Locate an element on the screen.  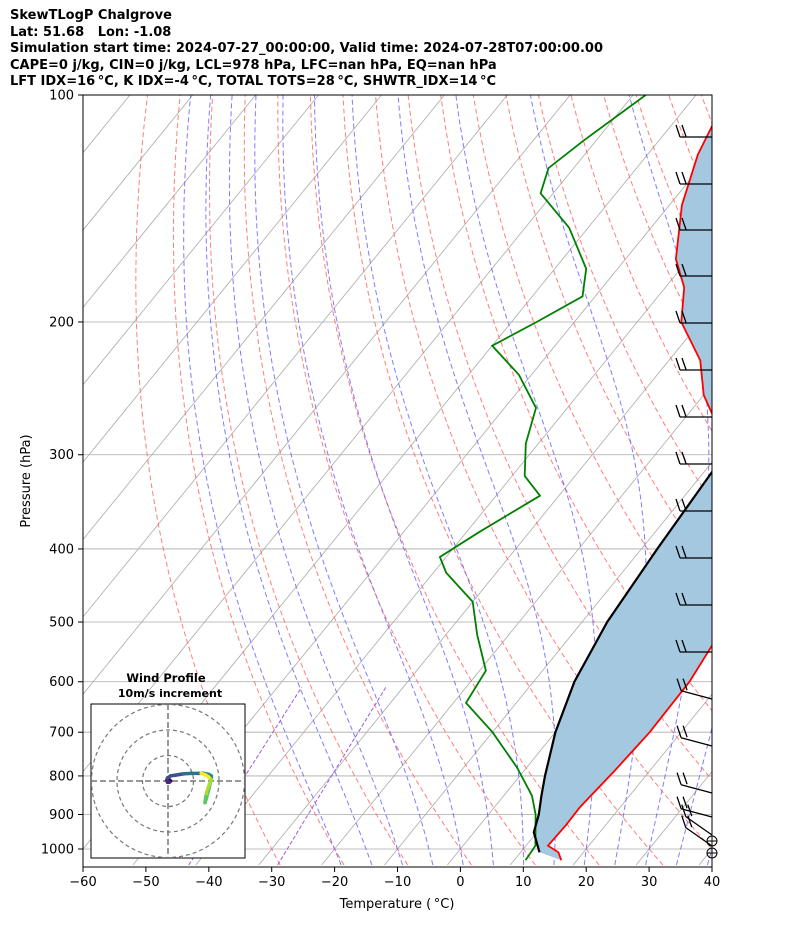
wind-barbs is located at coordinates (696, 491).